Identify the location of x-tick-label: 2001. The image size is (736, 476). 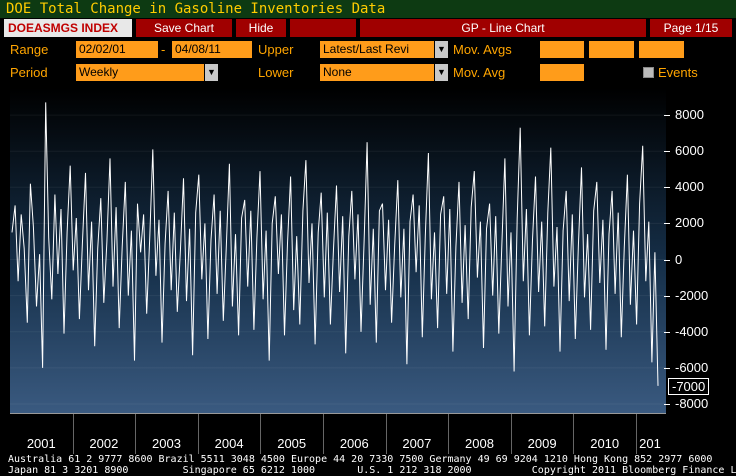
(41, 443).